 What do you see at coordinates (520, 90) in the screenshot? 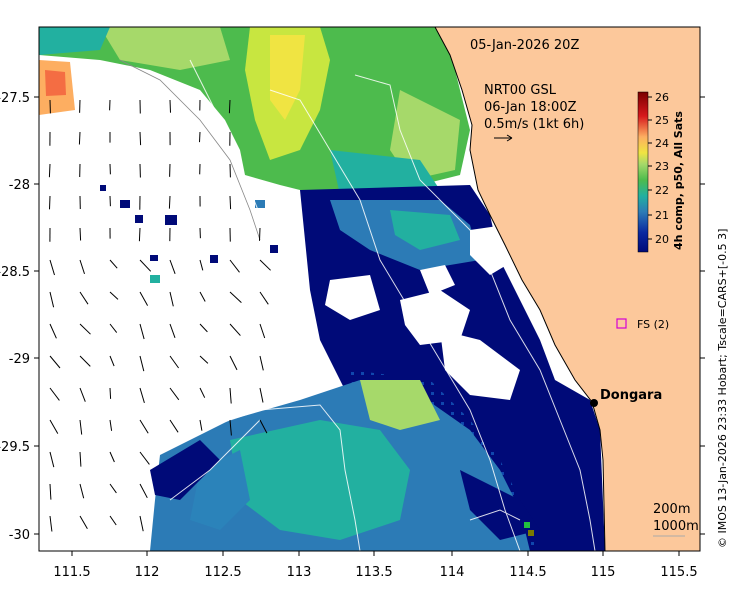
I see `model-label: NRT00 GSL` at bounding box center [520, 90].